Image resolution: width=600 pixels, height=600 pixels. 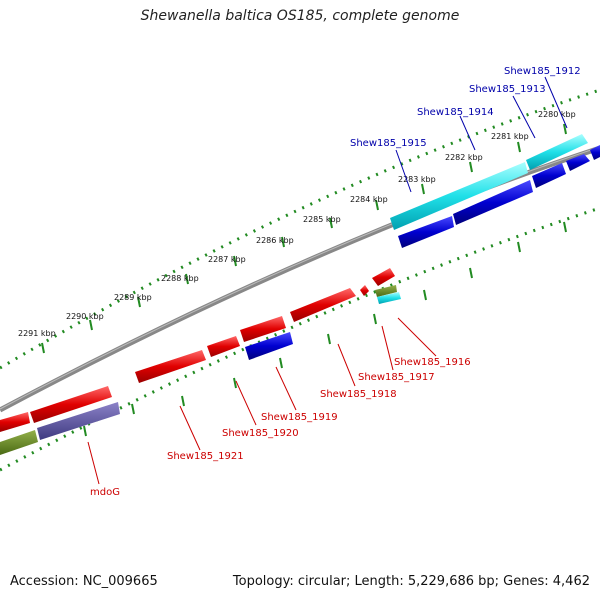 I want to click on gene-label-Shew185_1921: Shew185_1921, so click(x=205, y=456).